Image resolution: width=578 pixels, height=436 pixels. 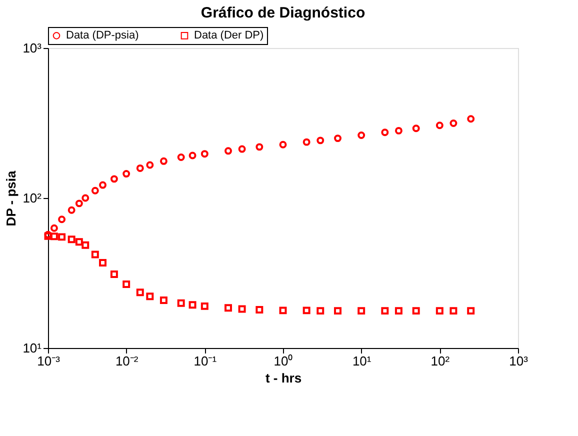 What do you see at coordinates (283, 13) in the screenshot?
I see `chart-title: Gráfico de Diagnóstico` at bounding box center [283, 13].